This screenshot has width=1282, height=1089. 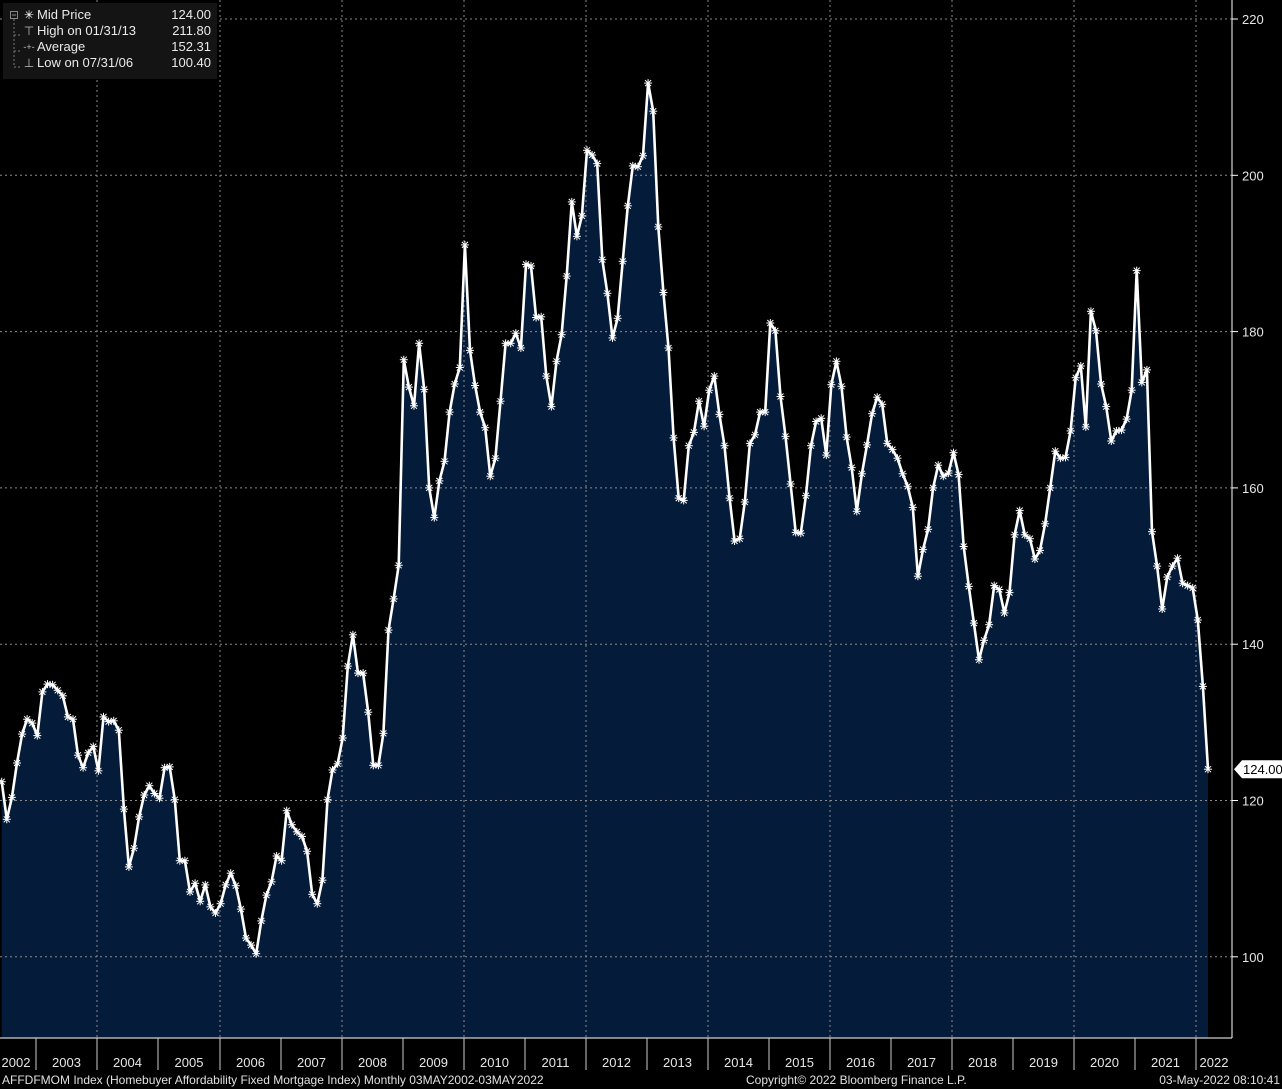 What do you see at coordinates (856, 1080) in the screenshot?
I see `footer-copyright: Copyright© 2022 Bloomberg Finance L.P.` at bounding box center [856, 1080].